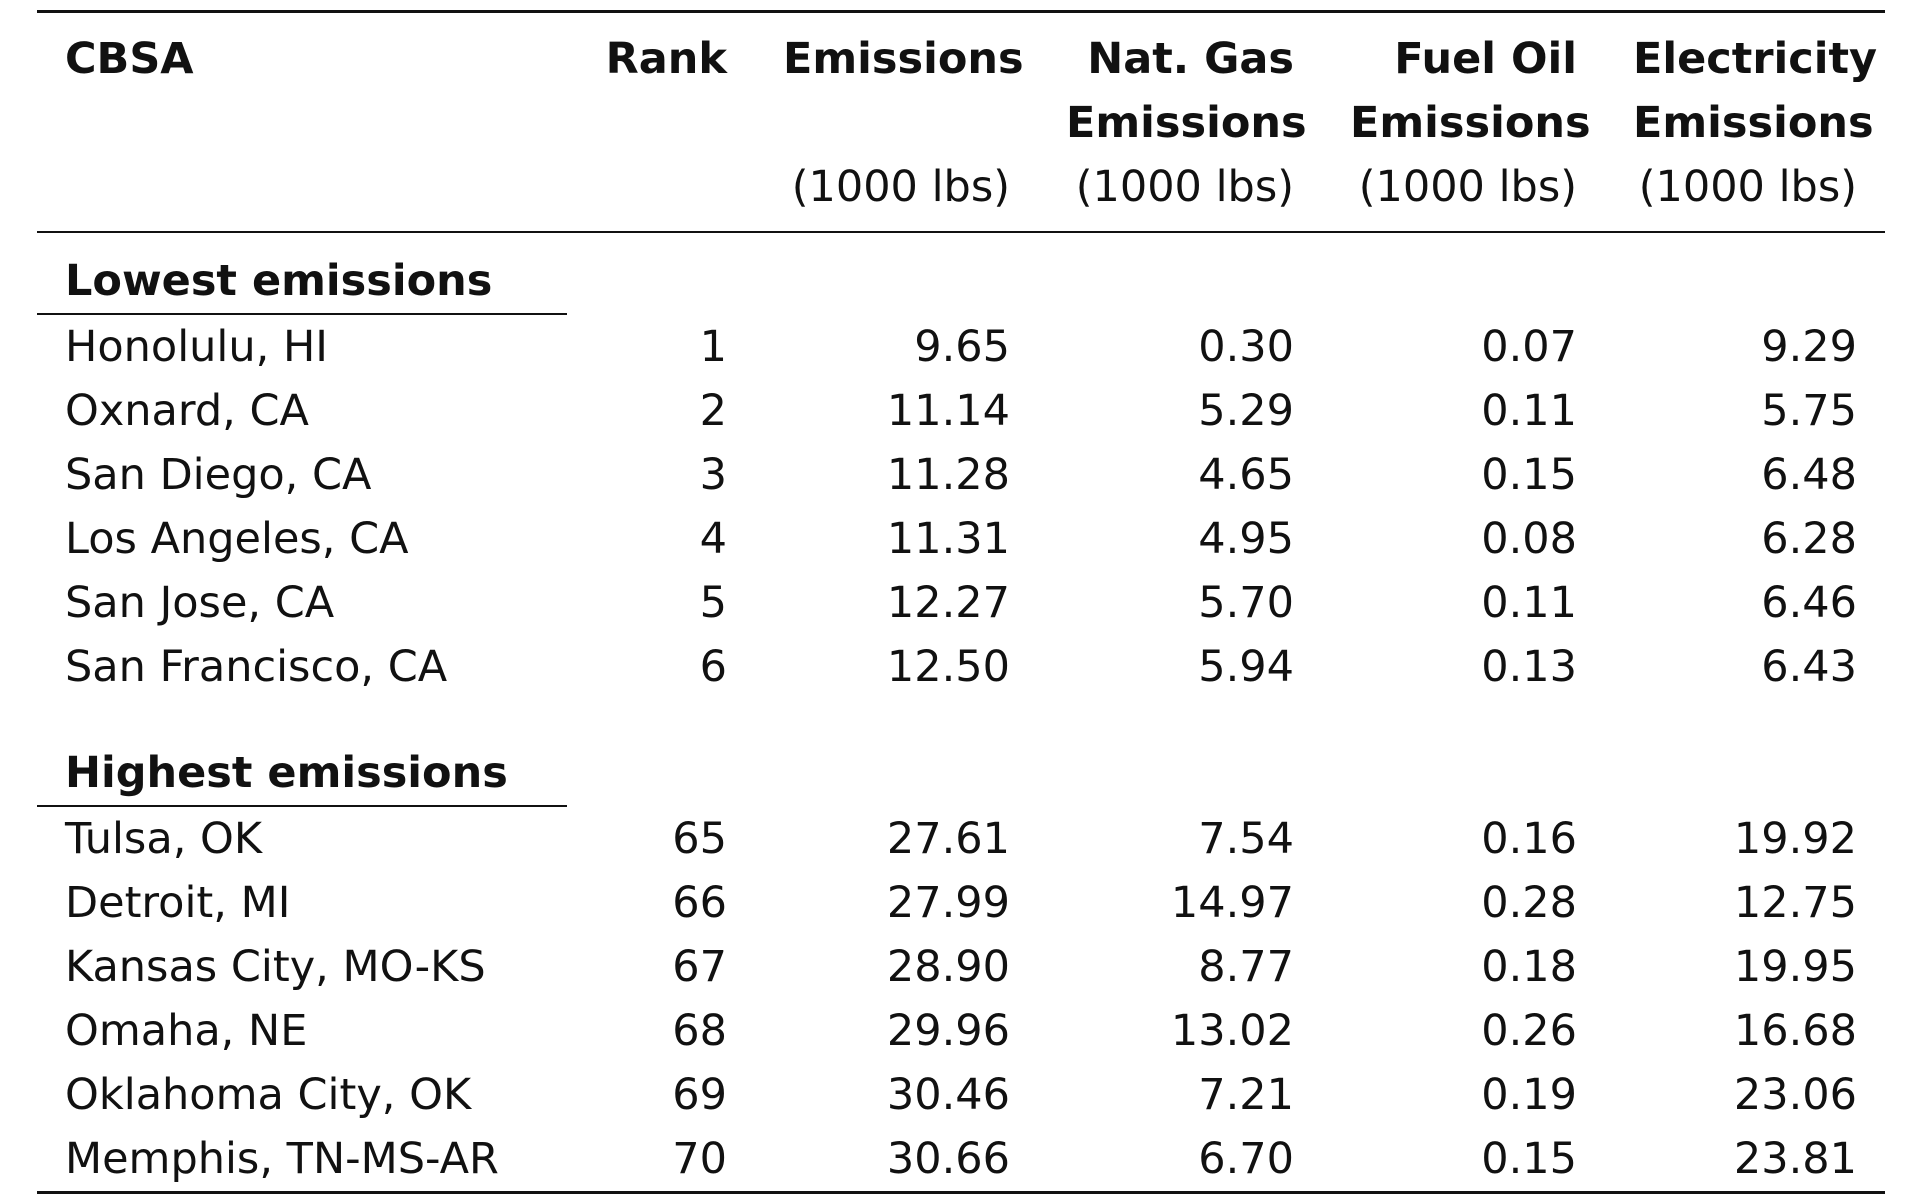 This screenshot has width=1912, height=1194. I want to click on cell-rank: 4, so click(713, 539).